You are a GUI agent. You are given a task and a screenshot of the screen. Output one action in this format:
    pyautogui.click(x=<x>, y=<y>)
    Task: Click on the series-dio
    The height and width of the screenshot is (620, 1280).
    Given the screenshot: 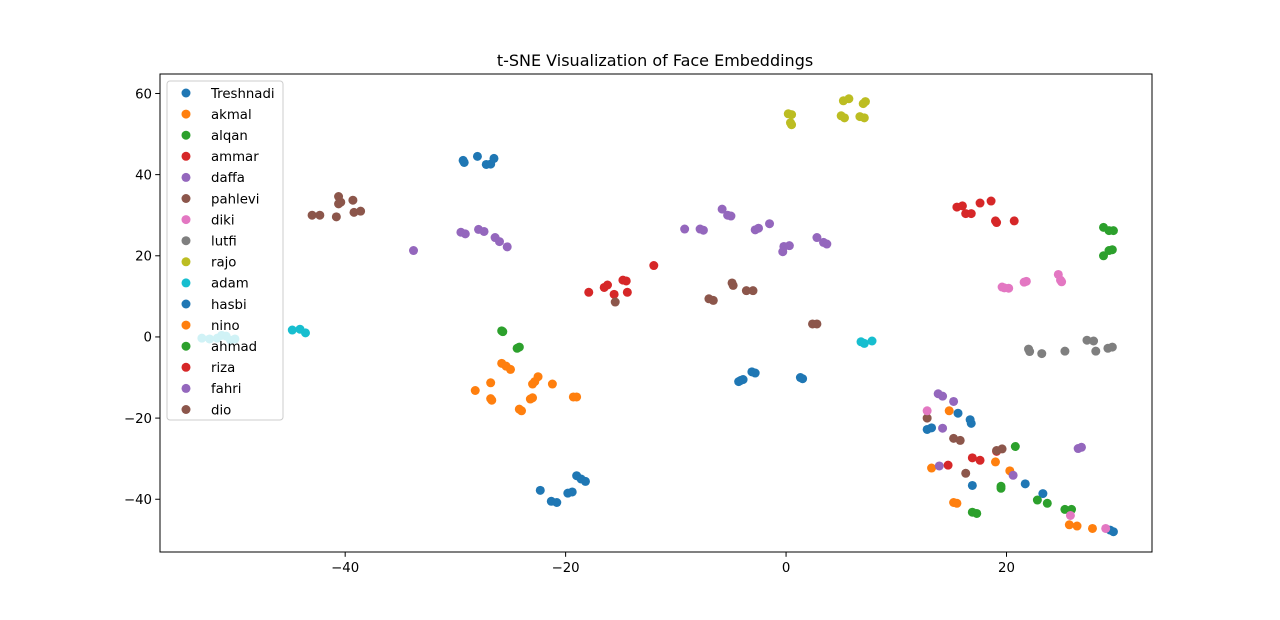 What is the action you would take?
    pyautogui.click(x=964, y=445)
    